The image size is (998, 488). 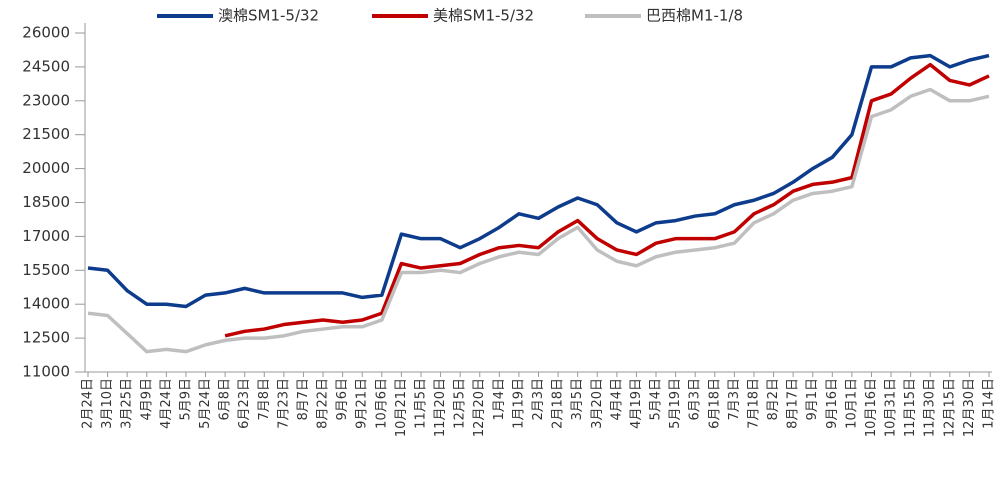 What do you see at coordinates (342, 399) in the screenshot?
I see `x-tick-label: 9月6日` at bounding box center [342, 399].